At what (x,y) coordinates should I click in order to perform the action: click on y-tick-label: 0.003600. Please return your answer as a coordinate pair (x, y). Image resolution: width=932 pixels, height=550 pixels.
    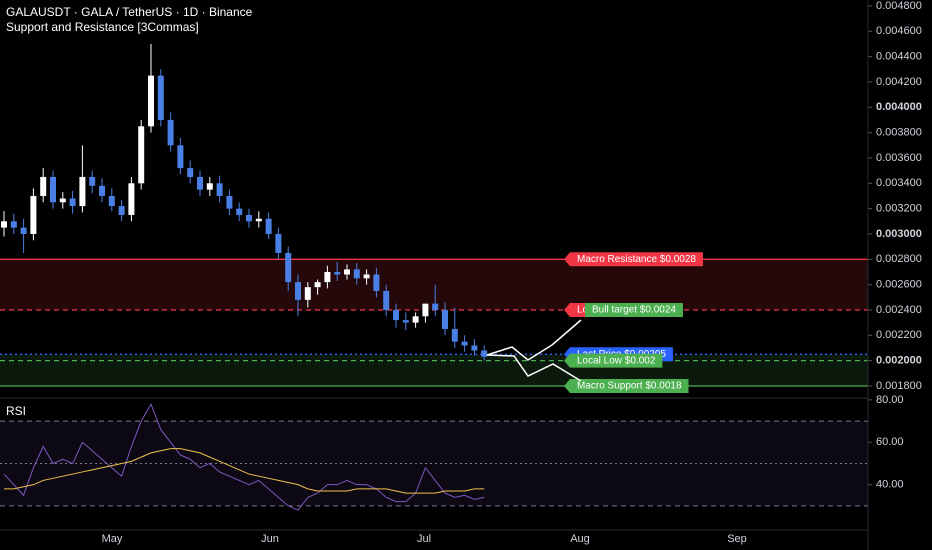
    Looking at the image, I should click on (899, 158).